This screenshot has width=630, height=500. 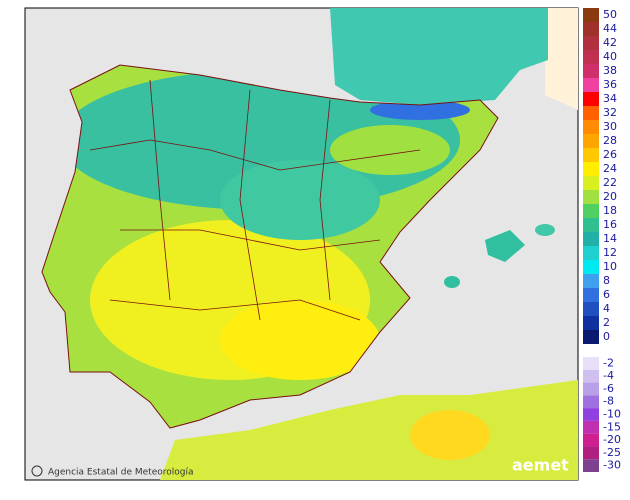 I want to click on legend-label: -30, so click(x=612, y=465).